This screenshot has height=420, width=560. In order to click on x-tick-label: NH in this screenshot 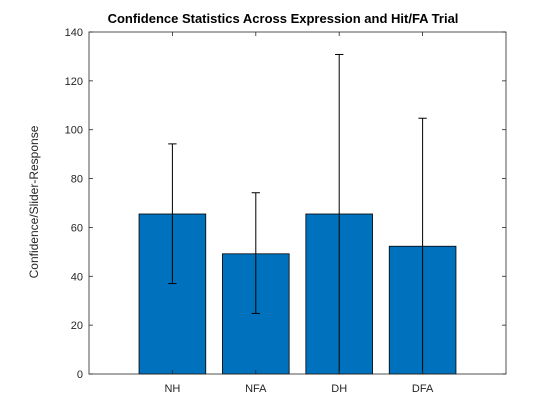, I will do `click(172, 389)`.